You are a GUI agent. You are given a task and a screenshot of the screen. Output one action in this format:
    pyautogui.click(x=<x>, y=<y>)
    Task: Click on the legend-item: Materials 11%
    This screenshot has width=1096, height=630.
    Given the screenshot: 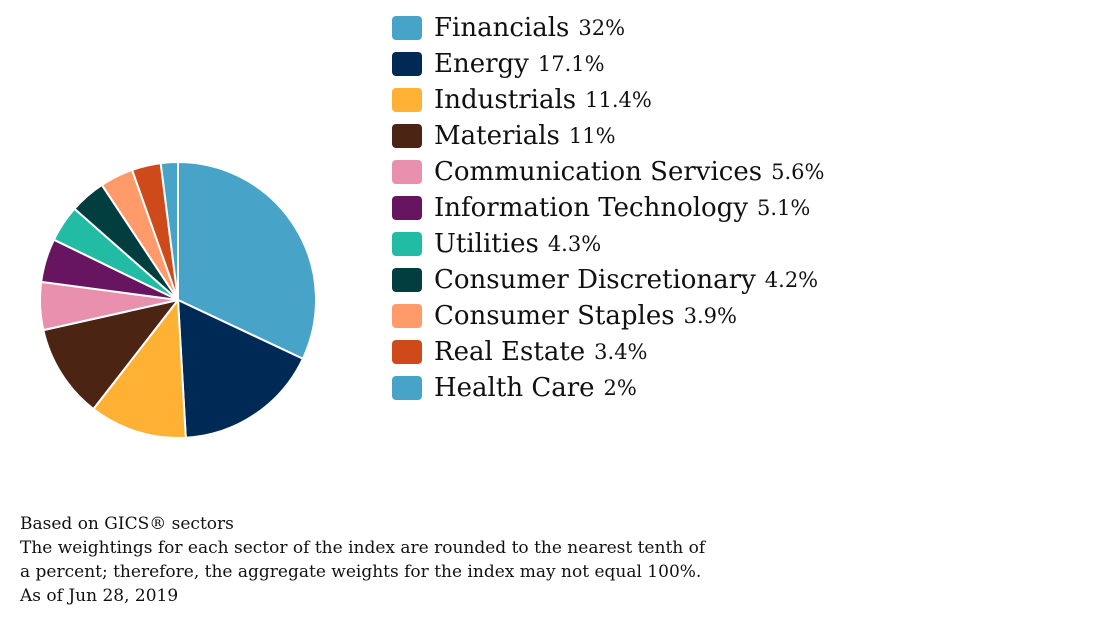 What is the action you would take?
    pyautogui.click(x=672, y=136)
    